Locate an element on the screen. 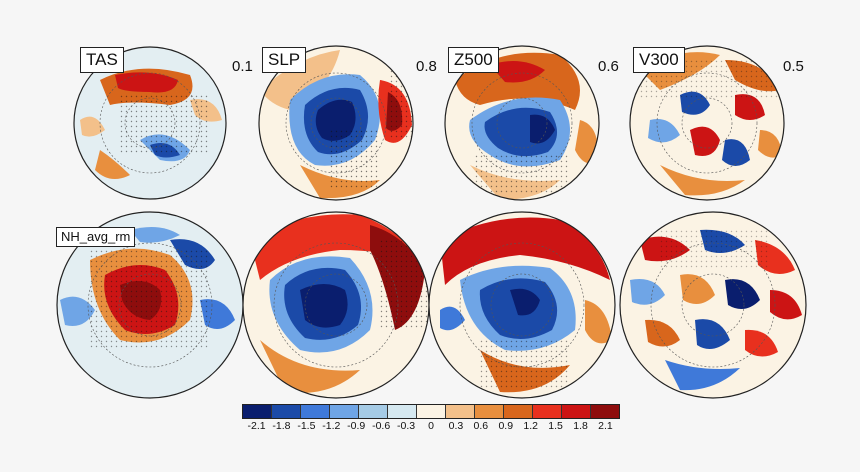 This screenshot has width=860, height=472. map-panel-v300 is located at coordinates (707, 123).